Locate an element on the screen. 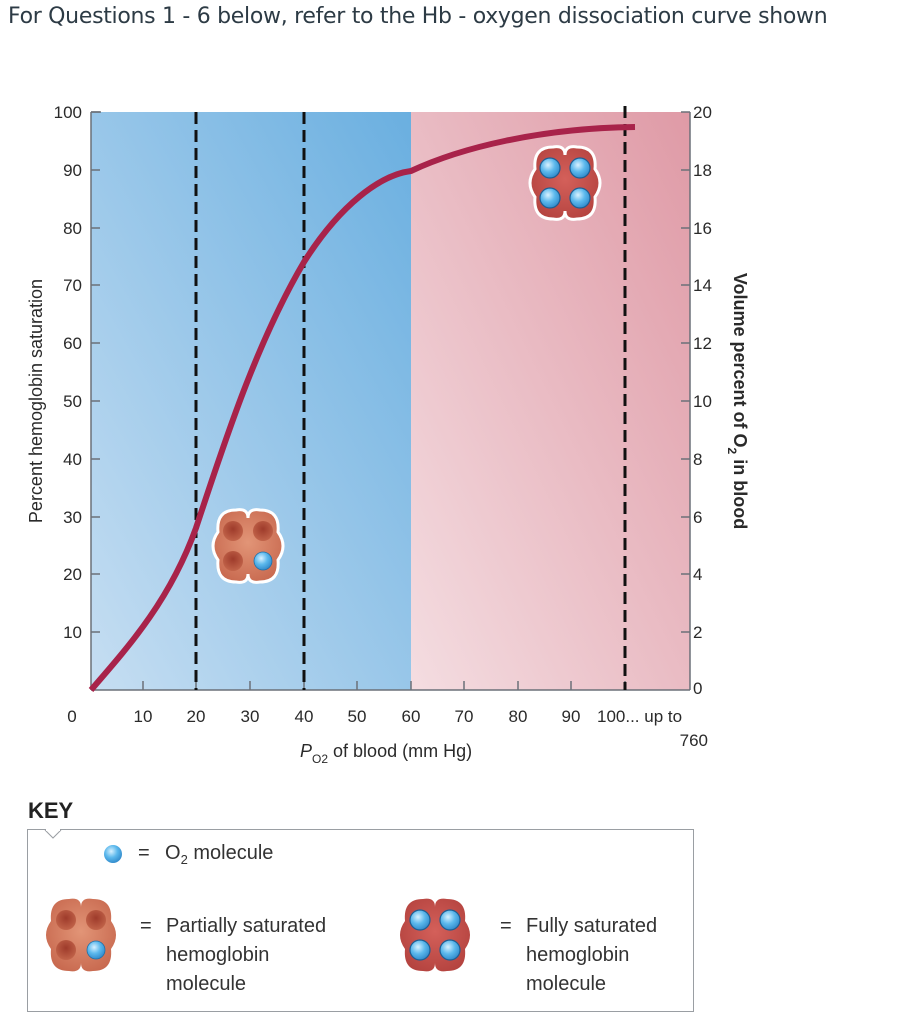 The height and width of the screenshot is (1024, 922). svg-text: 4 is located at coordinates (697, 574).